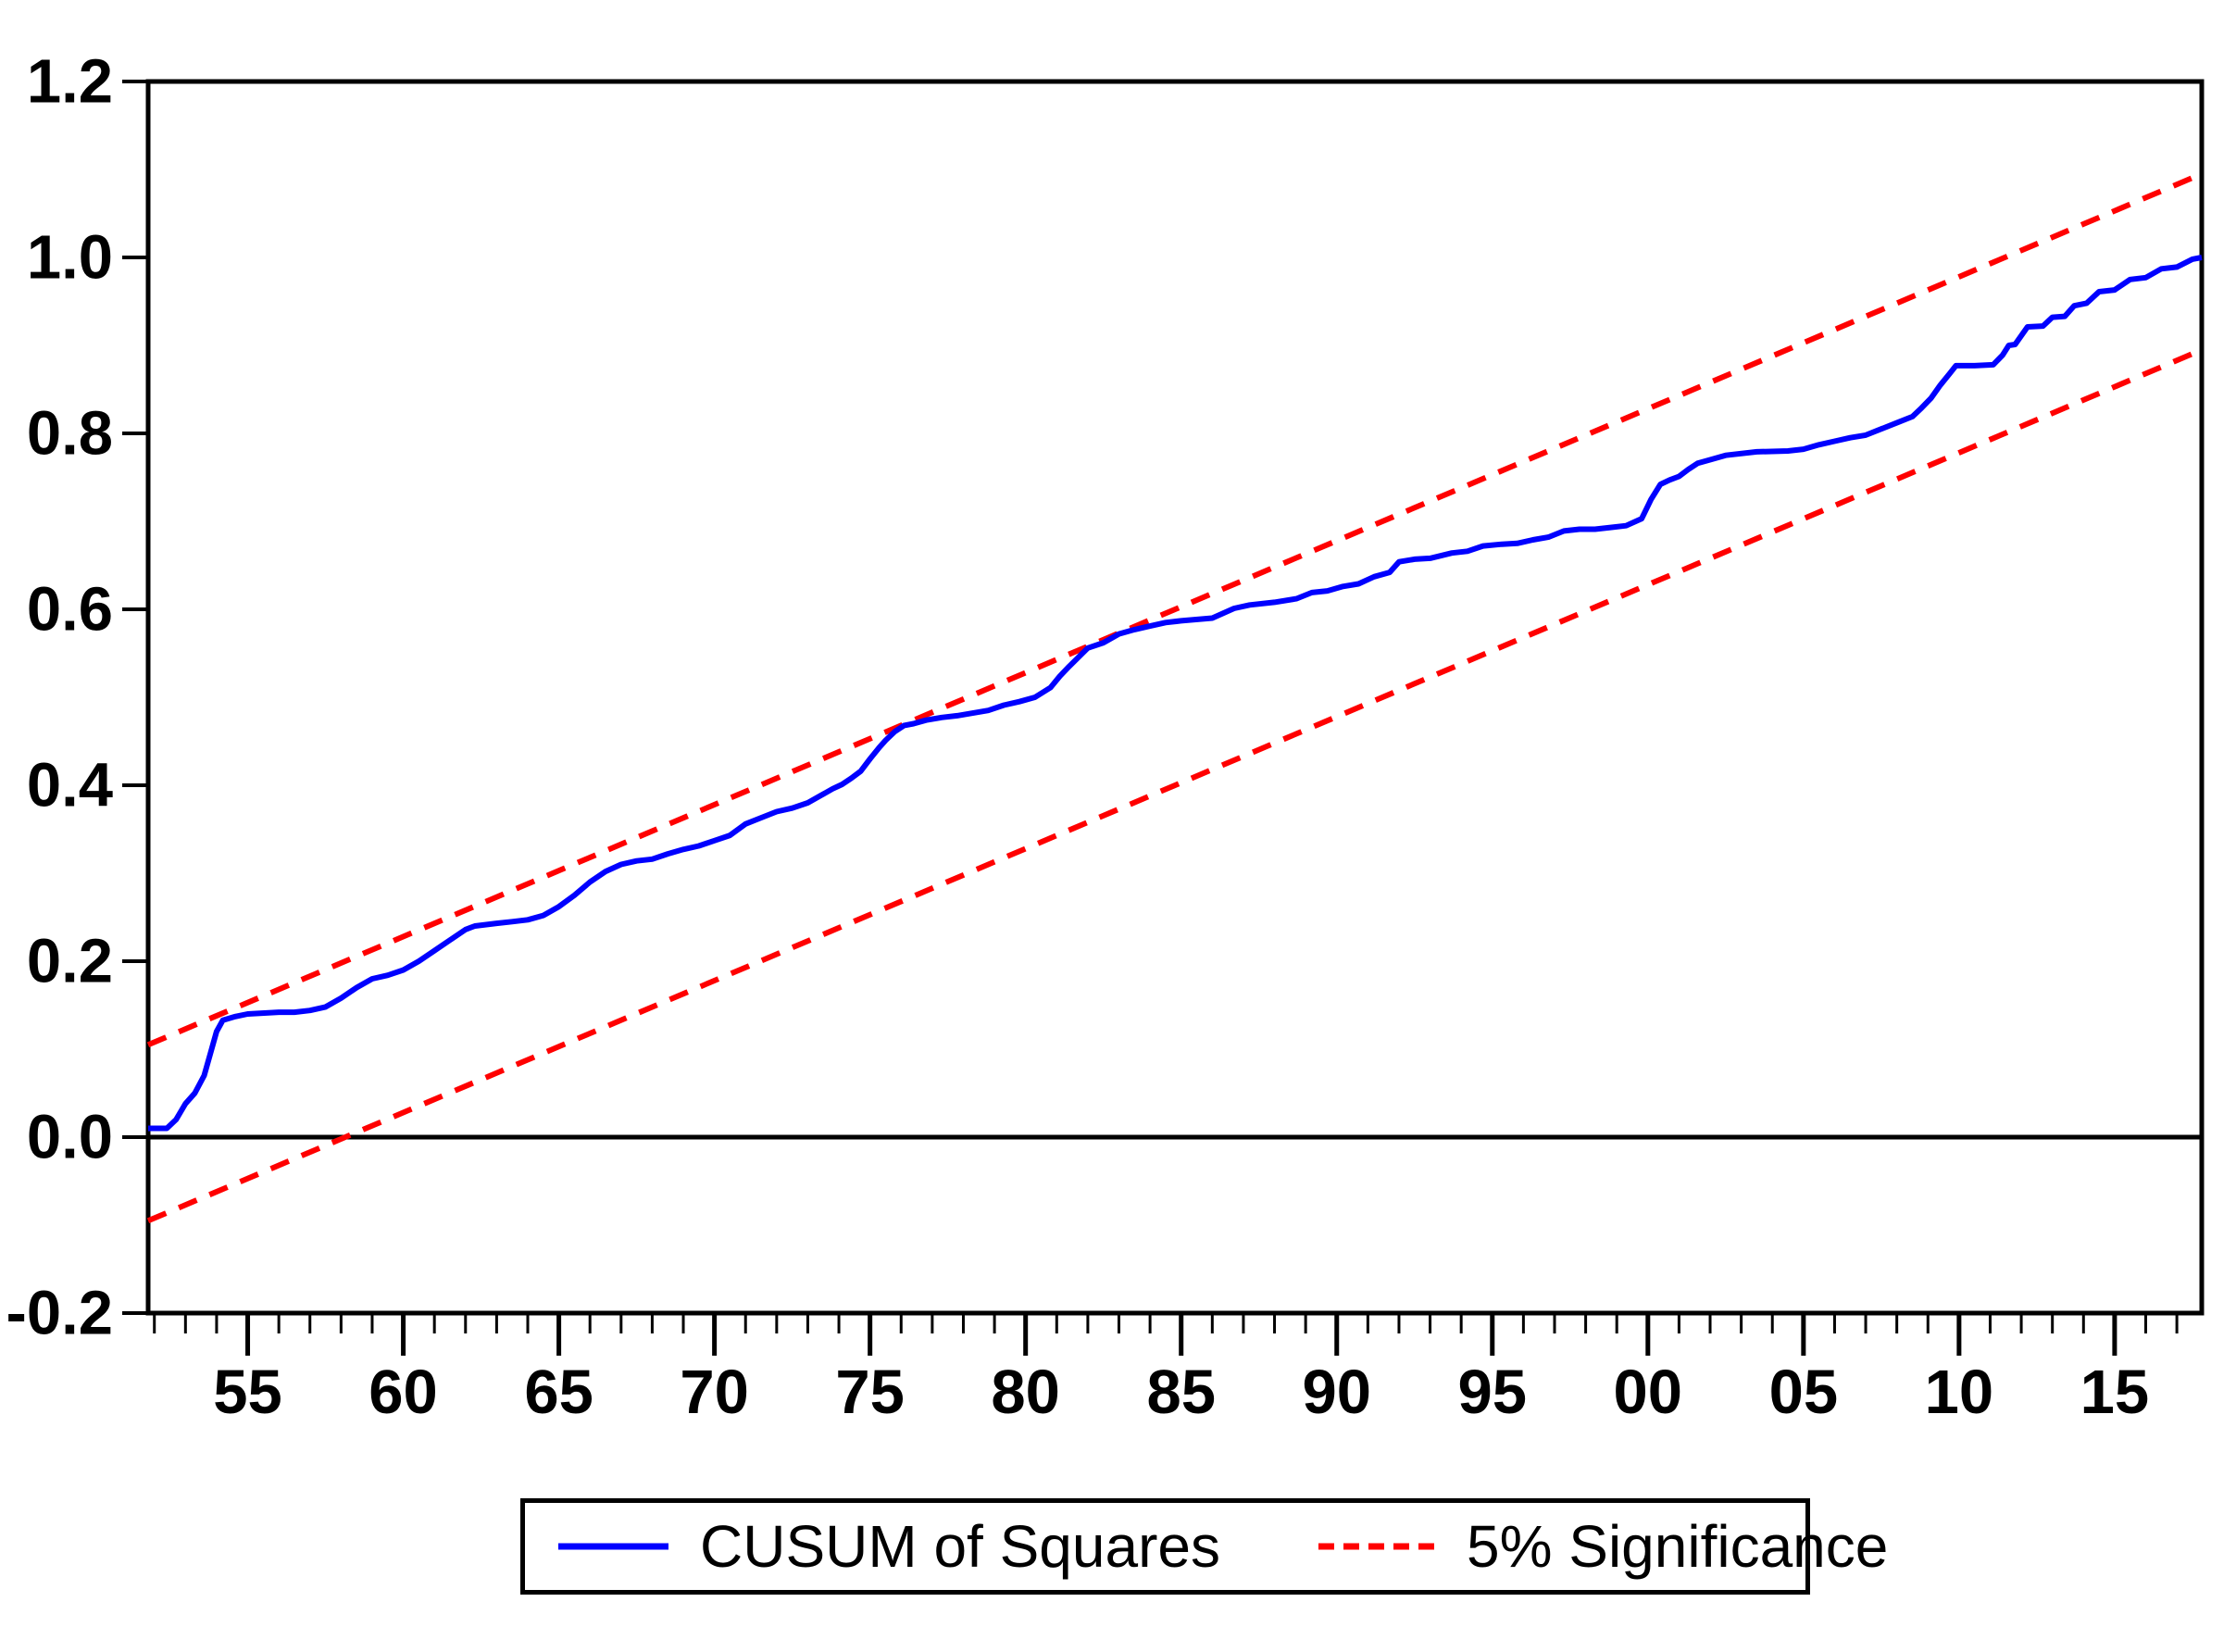  What do you see at coordinates (70, 961) in the screenshot?
I see `y-axis-tick-label: 0.2` at bounding box center [70, 961].